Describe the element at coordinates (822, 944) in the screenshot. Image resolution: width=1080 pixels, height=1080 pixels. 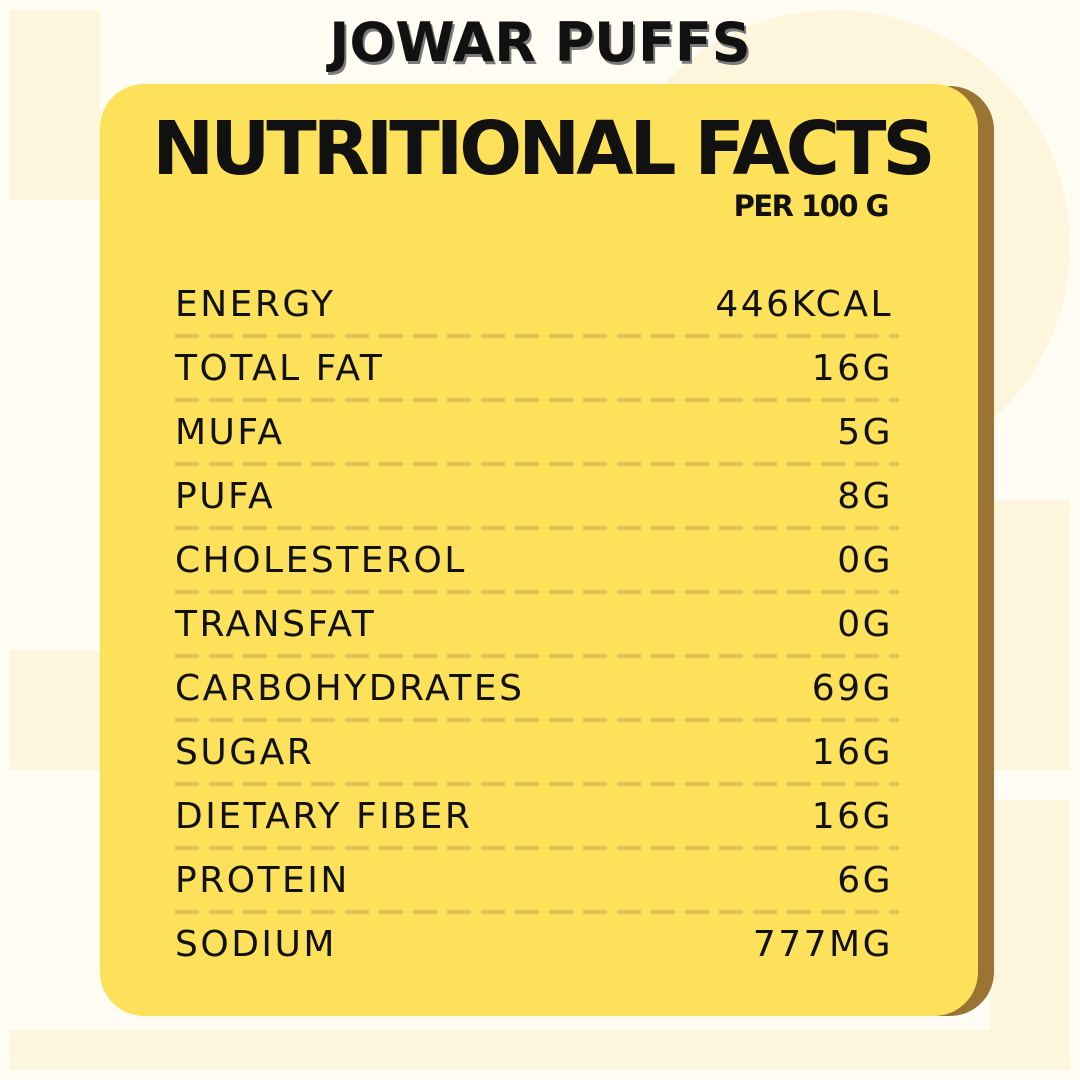
I see `nutrient-value: 777MG` at that location.